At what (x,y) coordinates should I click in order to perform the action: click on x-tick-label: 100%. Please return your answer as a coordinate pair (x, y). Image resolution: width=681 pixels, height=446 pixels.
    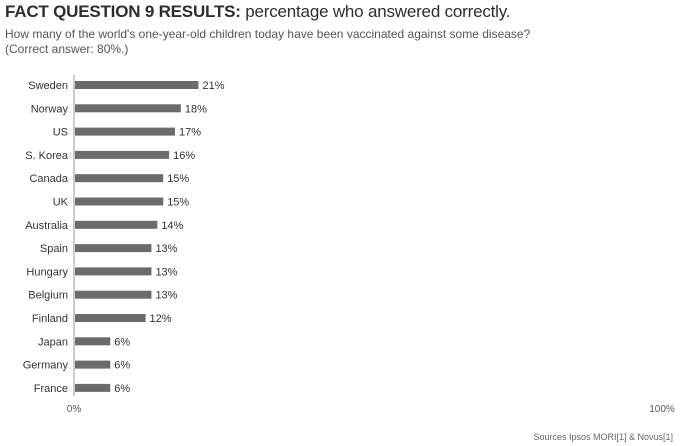
    Looking at the image, I should click on (662, 409).